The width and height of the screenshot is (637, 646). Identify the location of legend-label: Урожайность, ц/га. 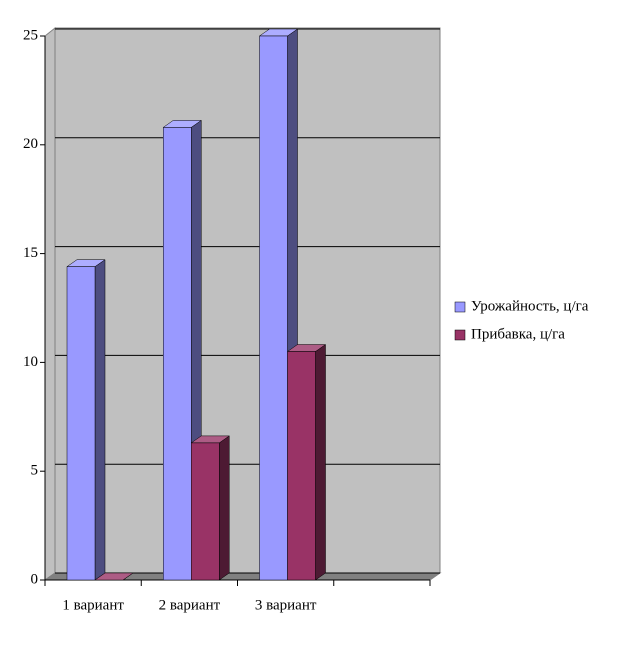
(530, 306).